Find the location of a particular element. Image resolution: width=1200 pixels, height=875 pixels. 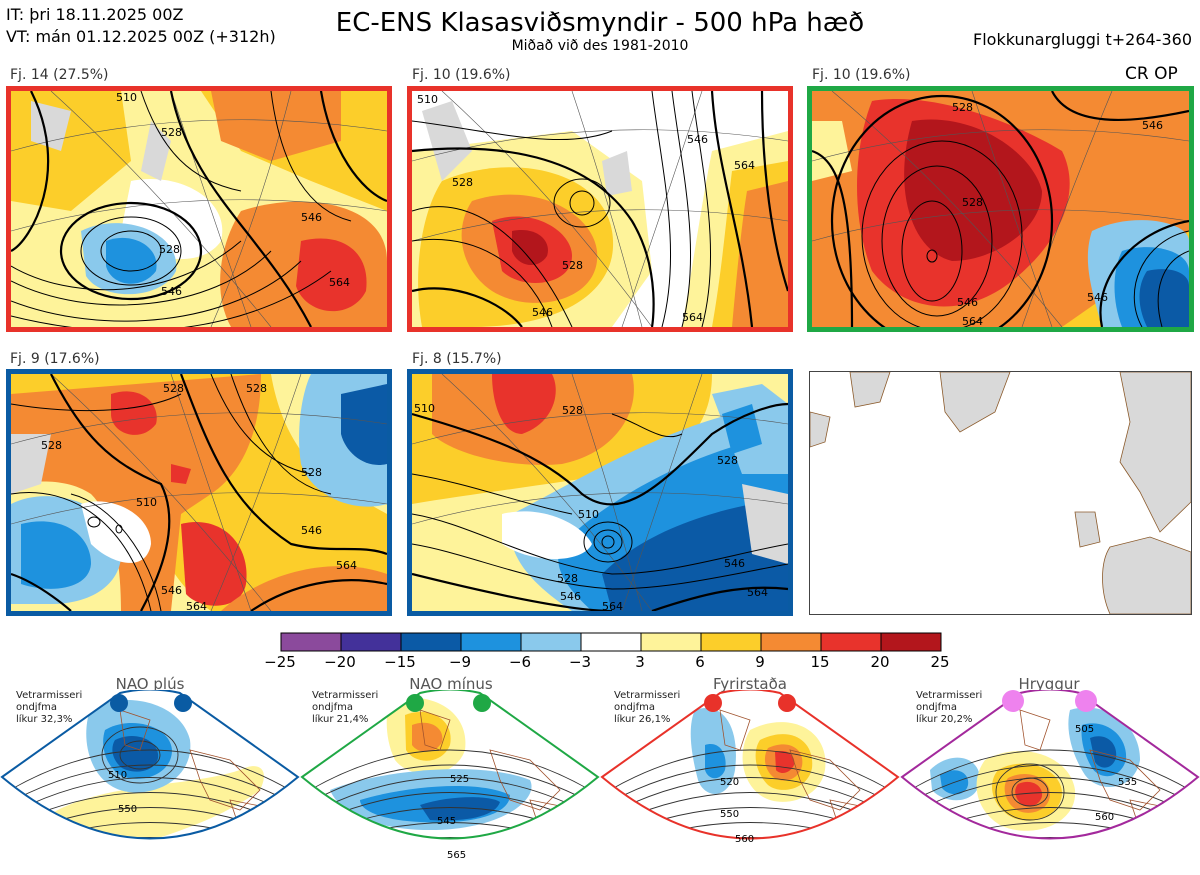

panel-4-label: Fj. 9 (17.6%) is located at coordinates (55, 359).